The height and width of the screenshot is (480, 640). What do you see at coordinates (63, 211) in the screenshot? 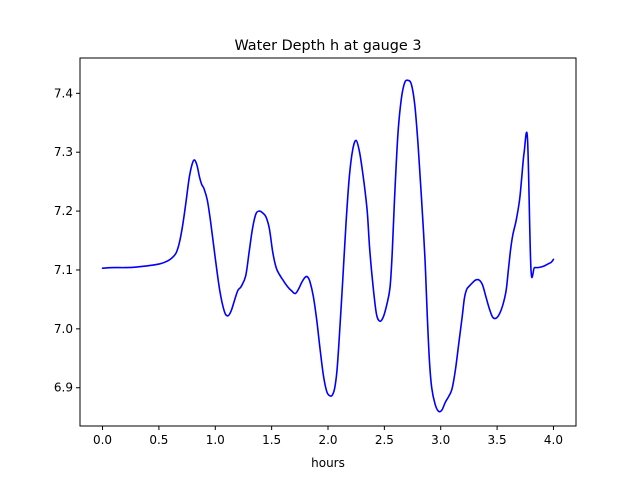
I see `y-tick-label: 7.2` at bounding box center [63, 211].